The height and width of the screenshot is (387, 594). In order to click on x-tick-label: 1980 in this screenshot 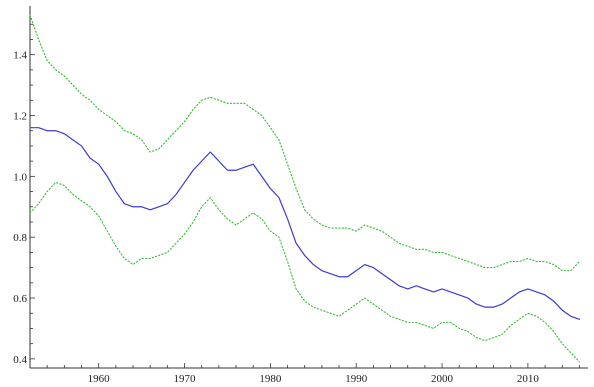, I will do `click(270, 379)`.